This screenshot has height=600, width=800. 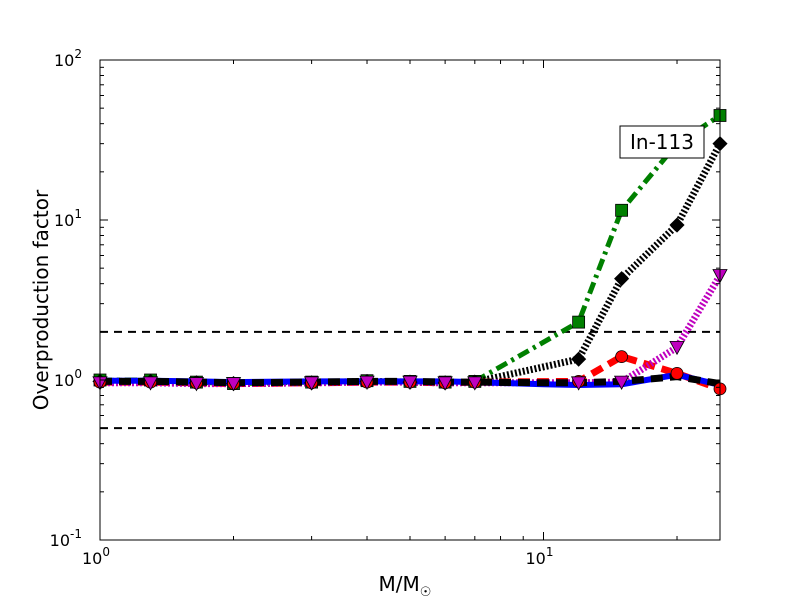 I want to click on y-axis-label: Overproduction factor, so click(x=41, y=299).